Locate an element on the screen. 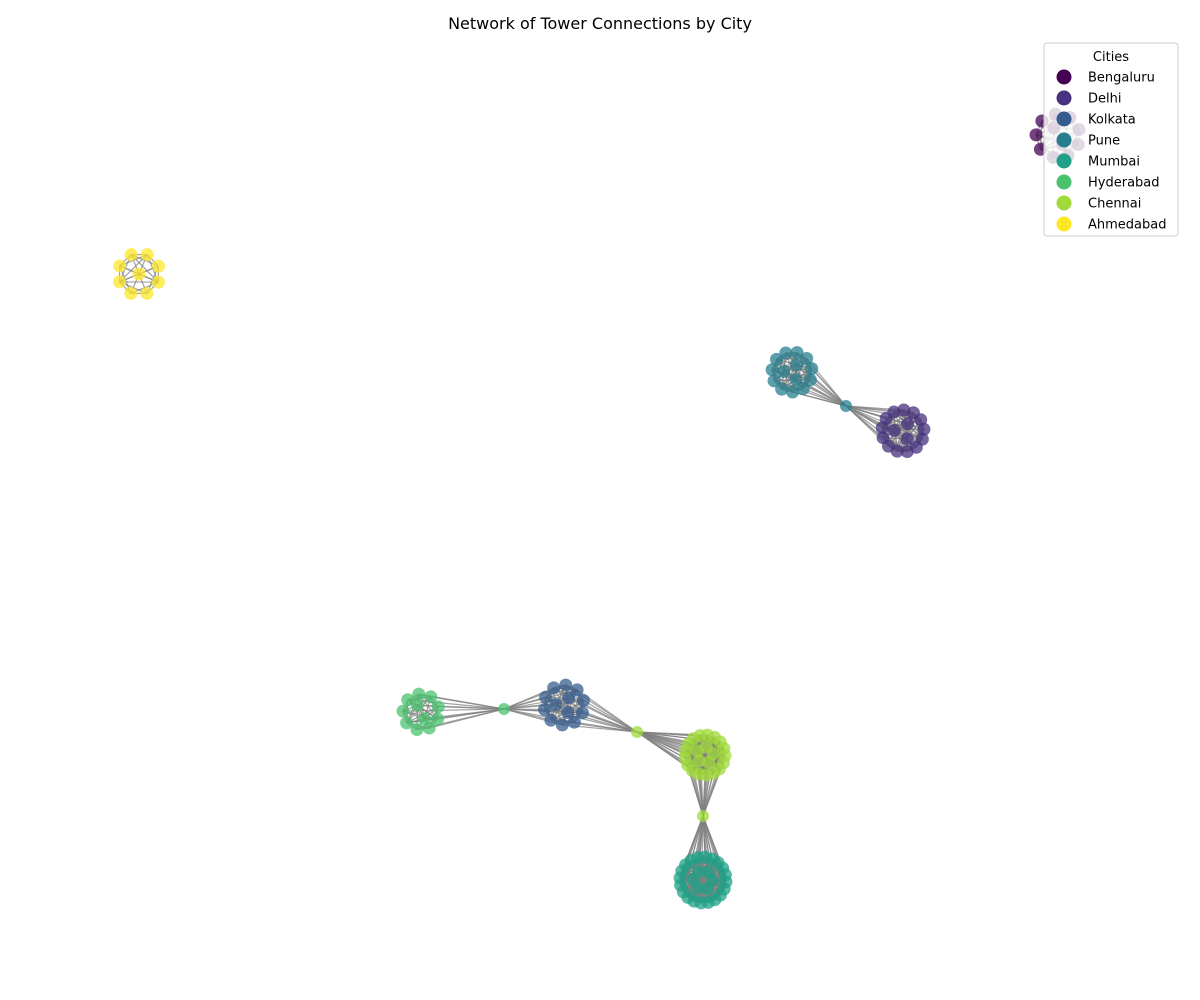 Image resolution: width=1200 pixels, height=1000 pixels. legend-marker-mumbai is located at coordinates (1064, 161).